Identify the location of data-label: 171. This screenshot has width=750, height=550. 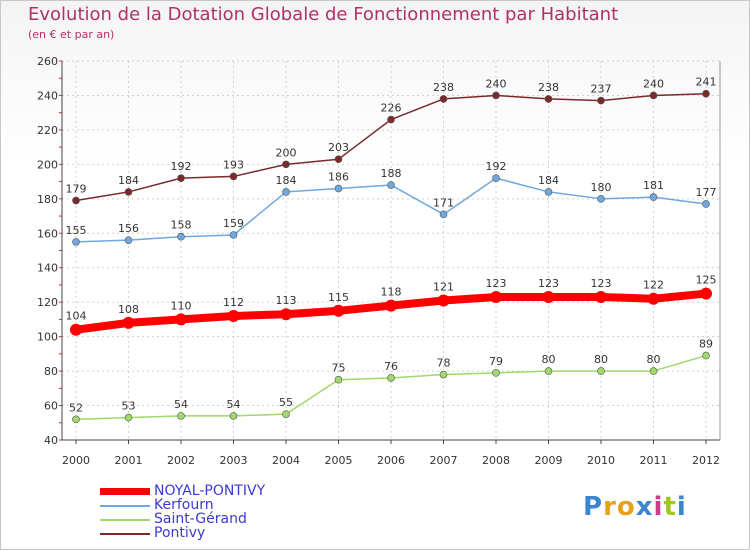
(443, 202).